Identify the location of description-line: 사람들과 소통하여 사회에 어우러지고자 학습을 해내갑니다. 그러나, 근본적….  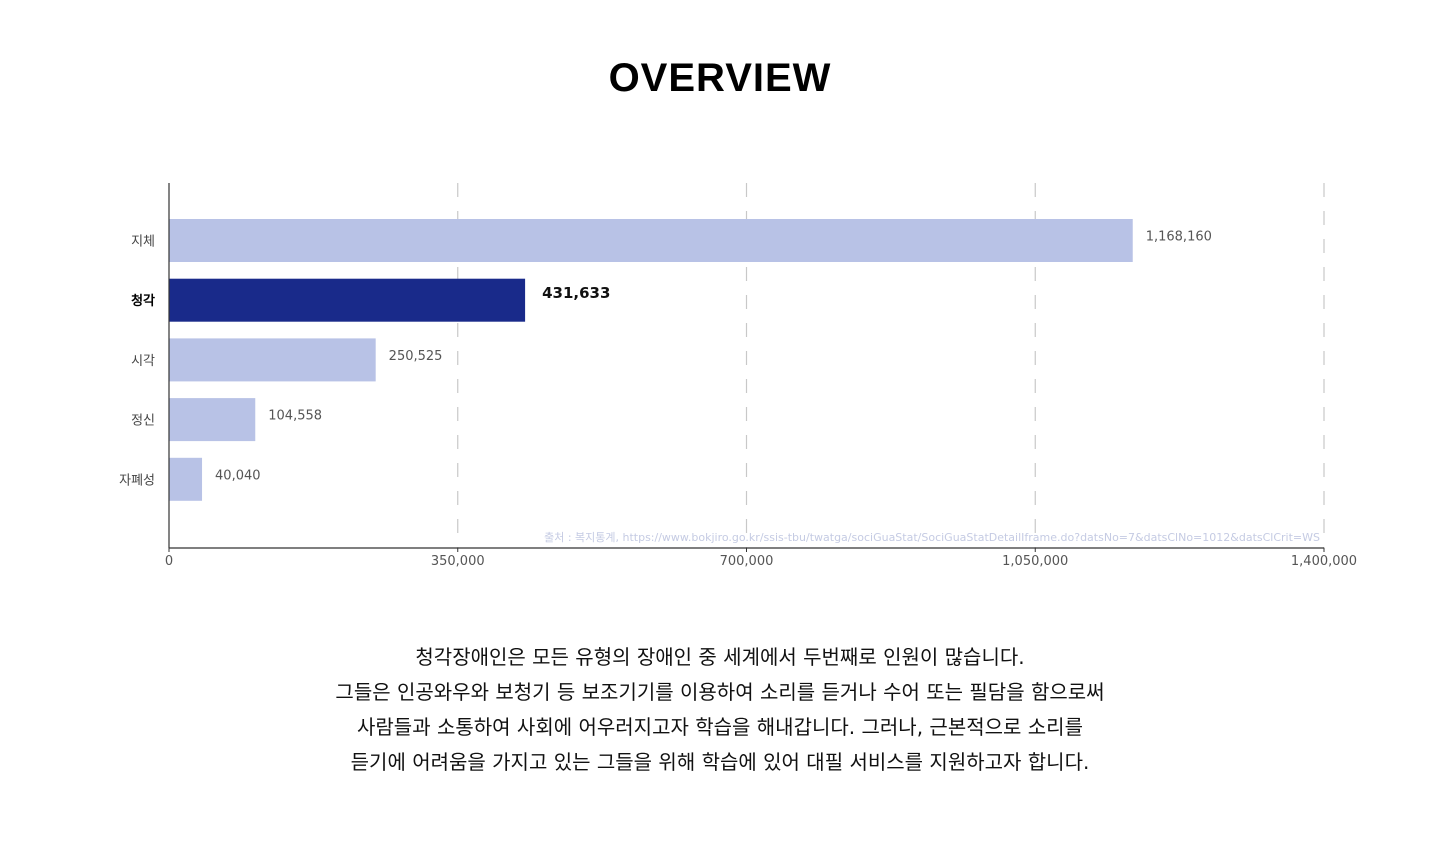
(720, 727).